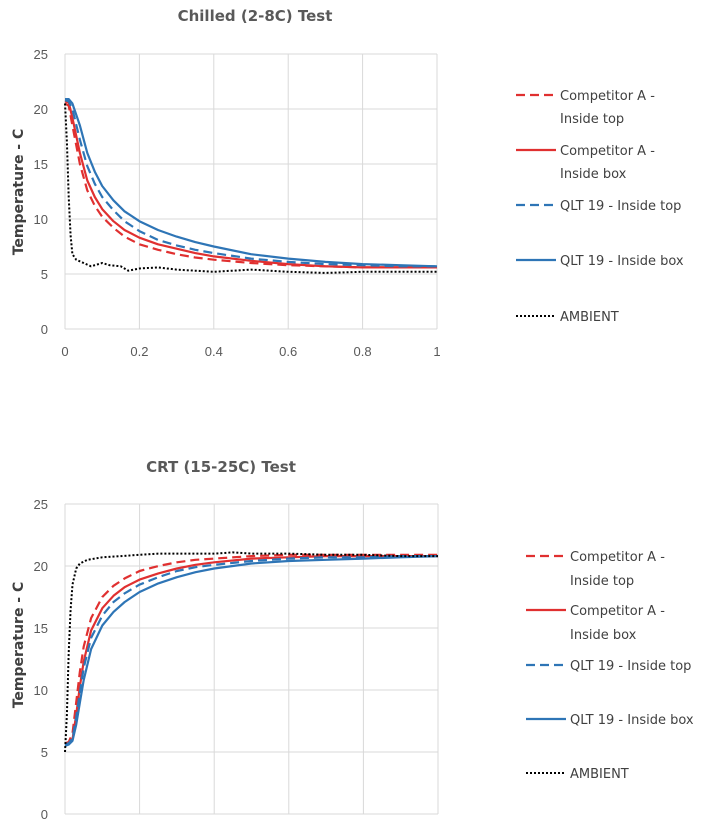  Describe the element at coordinates (288, 351) in the screenshot. I see `x-tick-label: 0.6` at that location.